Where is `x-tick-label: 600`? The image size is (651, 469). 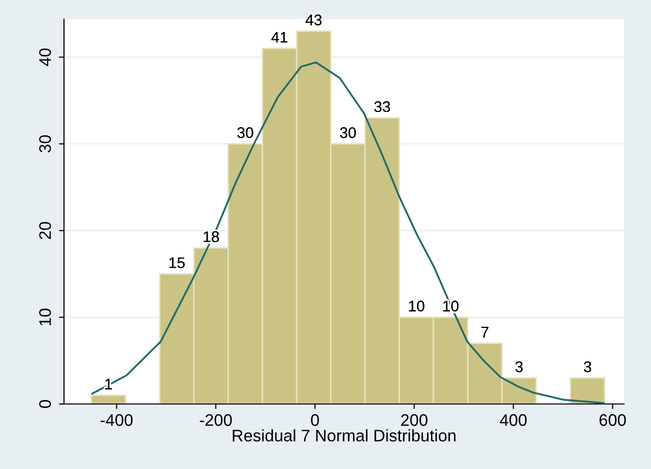 x-tick-label: 600 is located at coordinates (613, 420).